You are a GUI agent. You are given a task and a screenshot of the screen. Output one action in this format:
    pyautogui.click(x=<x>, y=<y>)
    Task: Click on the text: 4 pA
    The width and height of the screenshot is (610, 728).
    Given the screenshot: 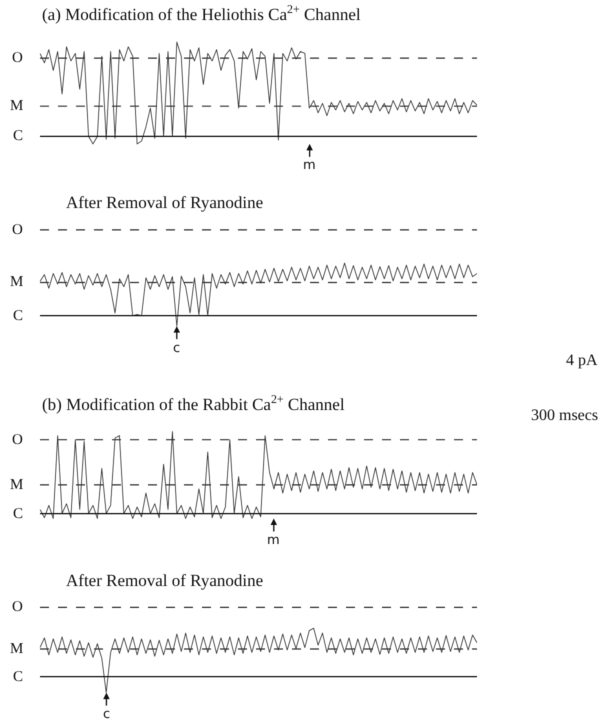 What is the action you would take?
    pyautogui.click(x=582, y=360)
    